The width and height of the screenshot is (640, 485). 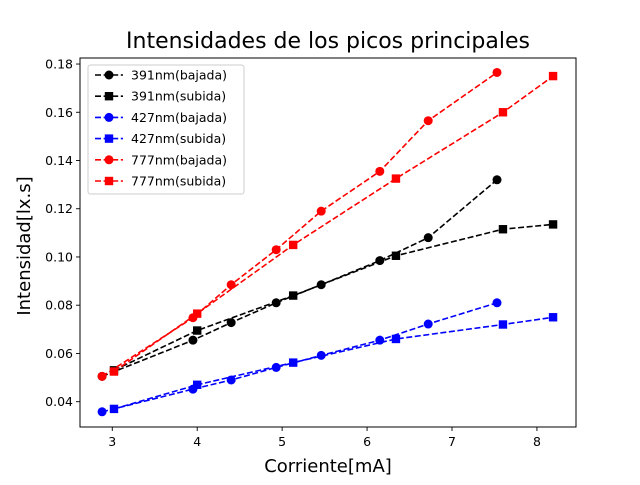 What do you see at coordinates (59, 64) in the screenshot?
I see `y-tick-label: 0.18` at bounding box center [59, 64].